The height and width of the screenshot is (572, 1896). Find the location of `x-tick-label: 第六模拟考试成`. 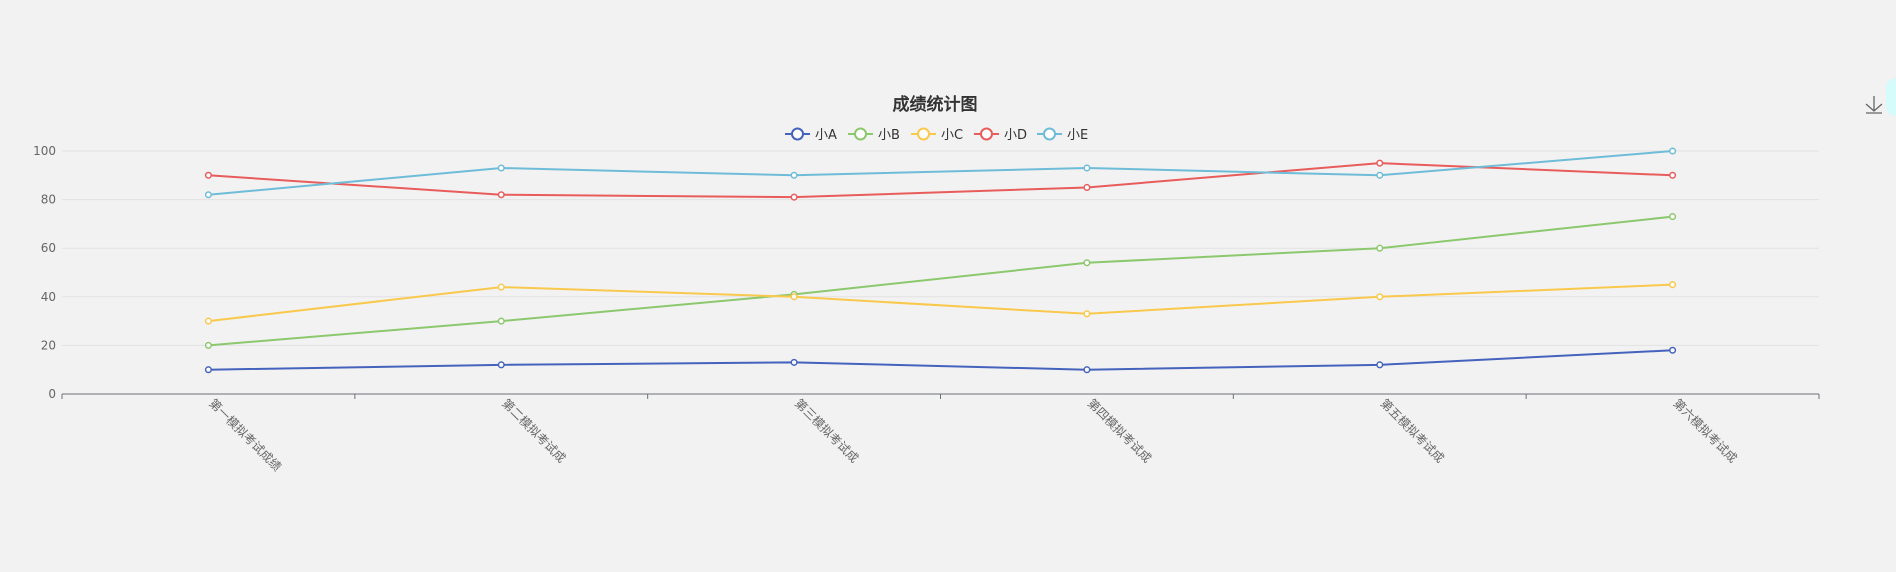

x-tick-label: 第六模拟考试成 is located at coordinates (1705, 431).